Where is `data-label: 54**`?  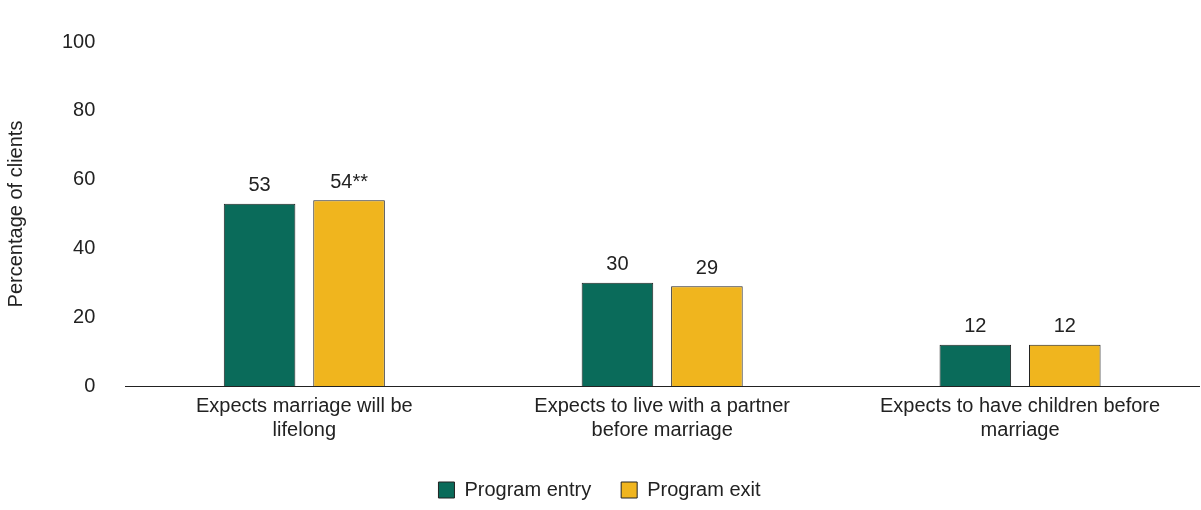
data-label: 54** is located at coordinates (349, 180).